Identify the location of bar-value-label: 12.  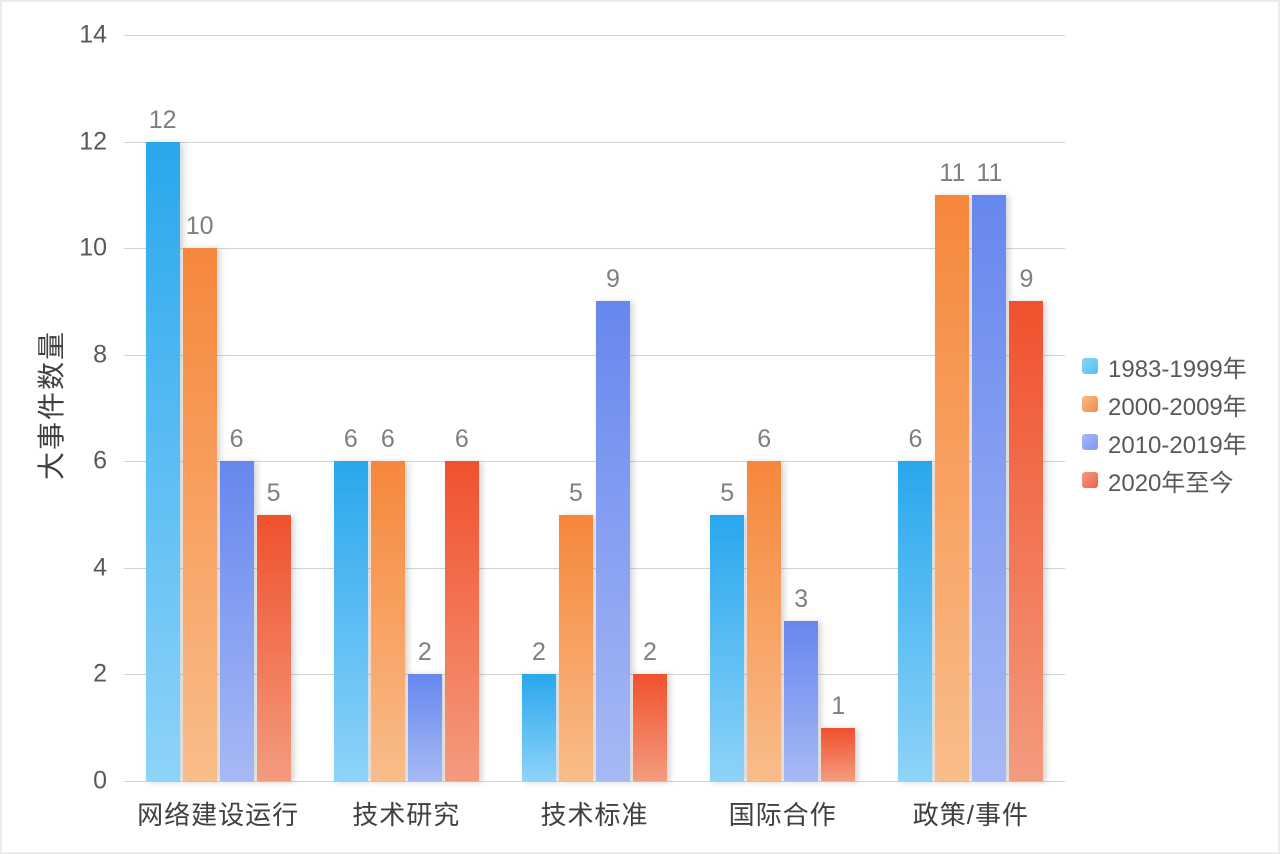
(162, 119).